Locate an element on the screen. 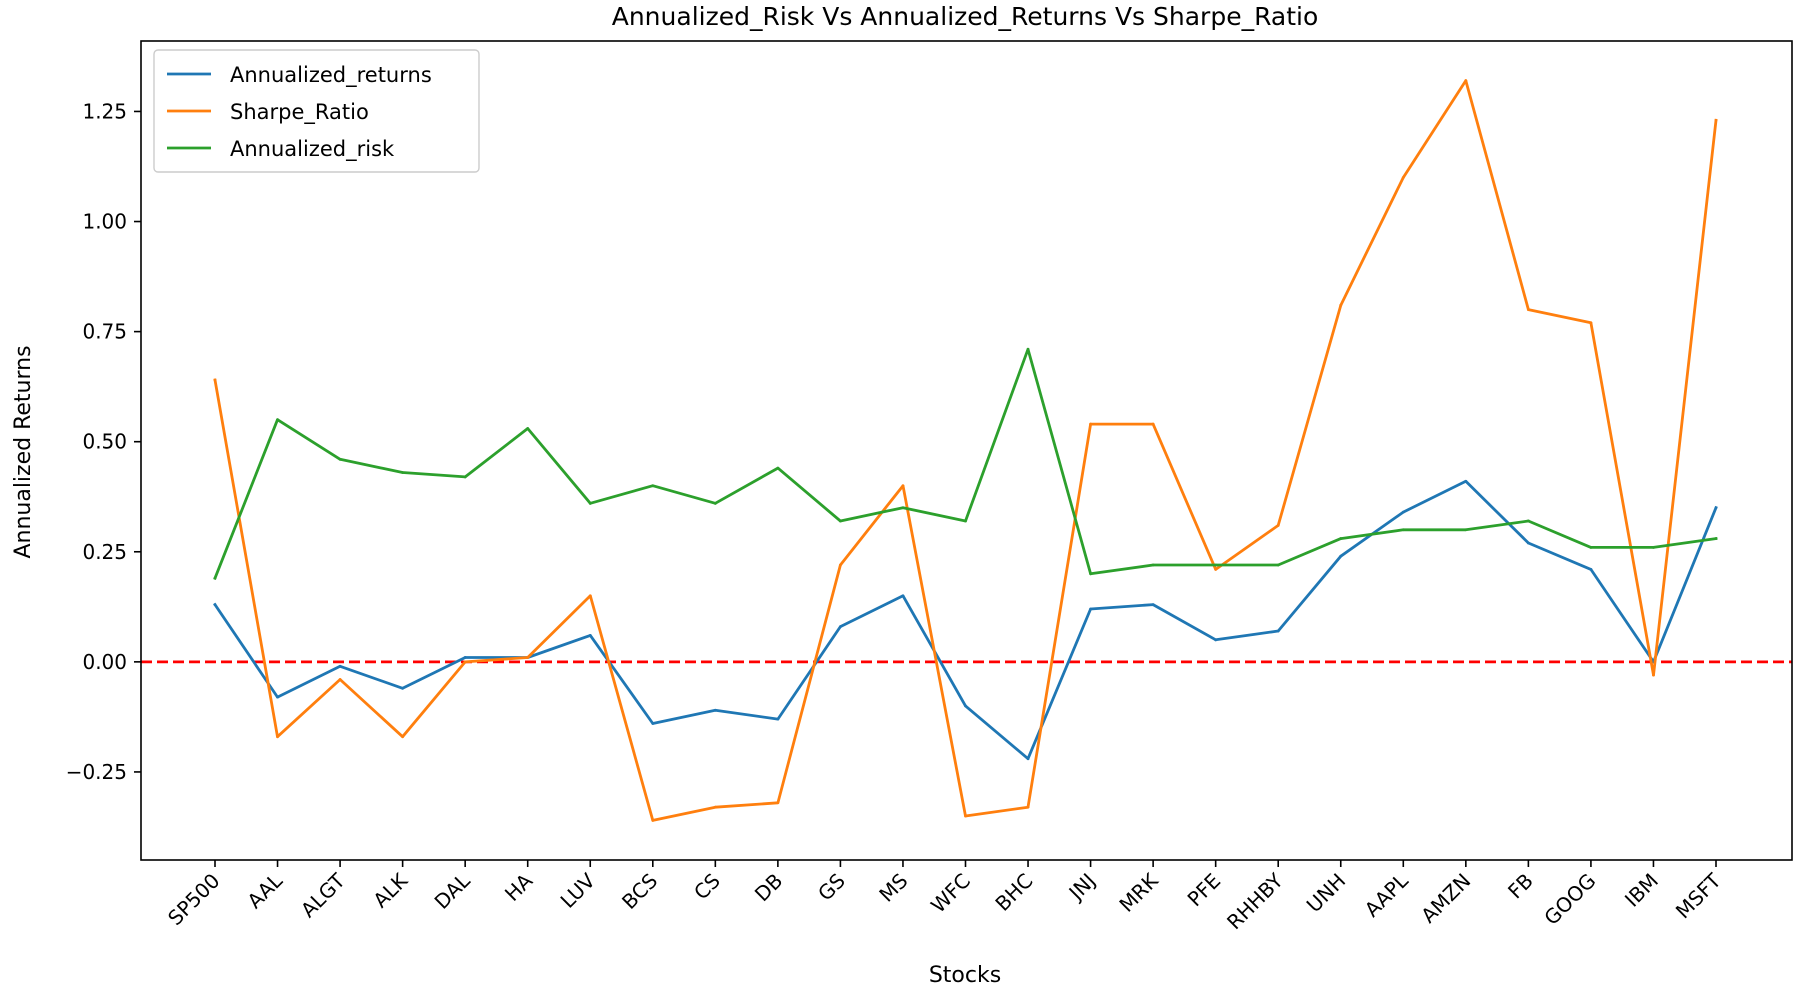  data-point-annualized-risk-gs is located at coordinates (840, 521).